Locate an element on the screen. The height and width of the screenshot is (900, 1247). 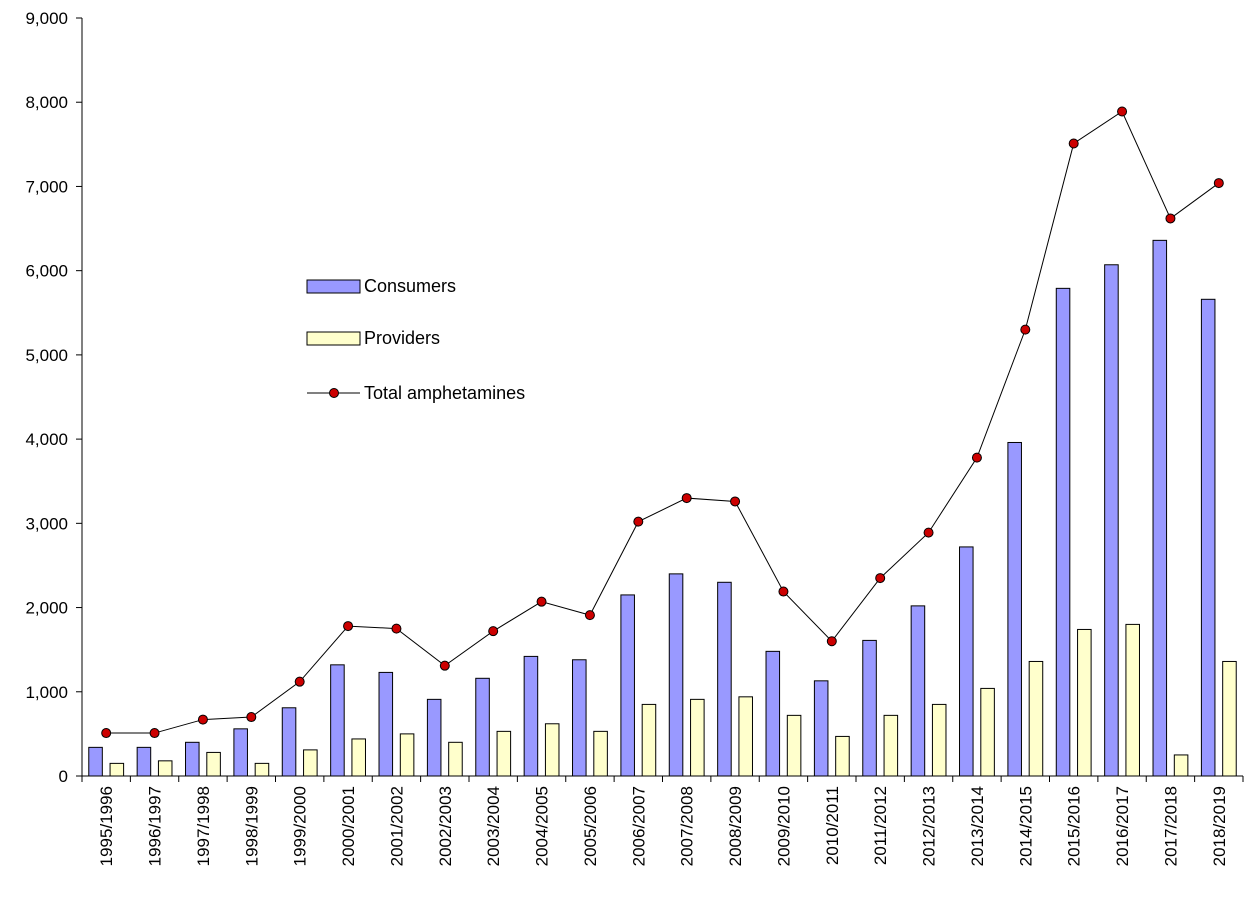
x-tick-label-6: 2001/2002 is located at coordinates (396, 826).